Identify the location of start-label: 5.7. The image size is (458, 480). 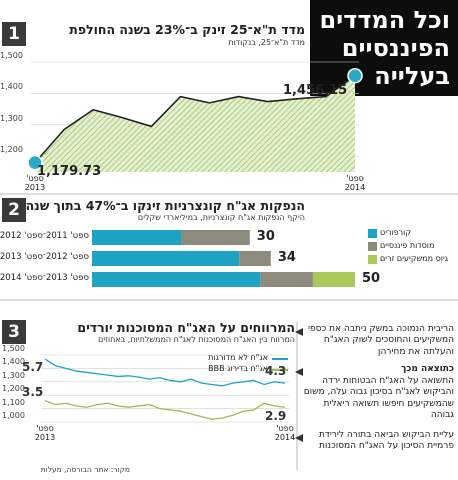
(33, 367).